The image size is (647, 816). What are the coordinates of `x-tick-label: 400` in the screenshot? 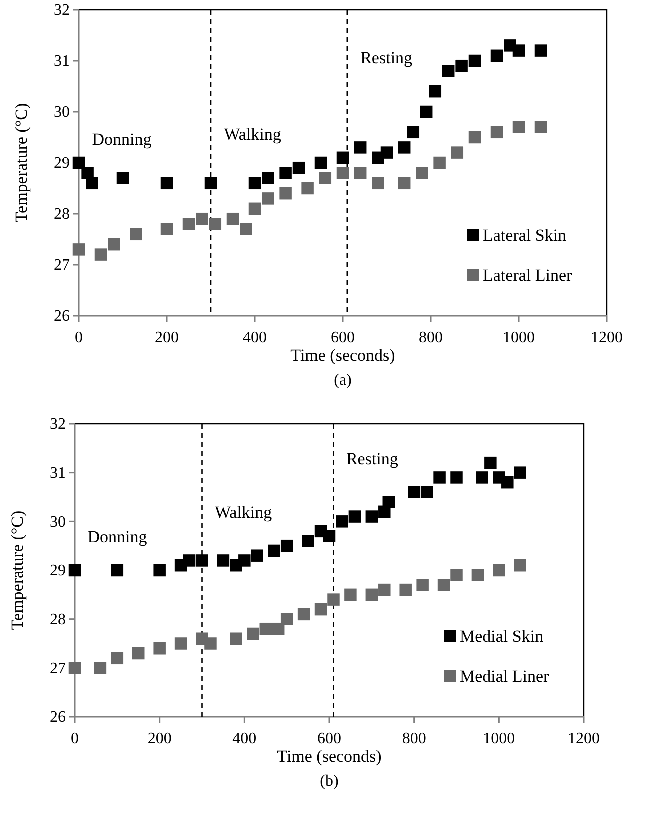 It's located at (244, 739).